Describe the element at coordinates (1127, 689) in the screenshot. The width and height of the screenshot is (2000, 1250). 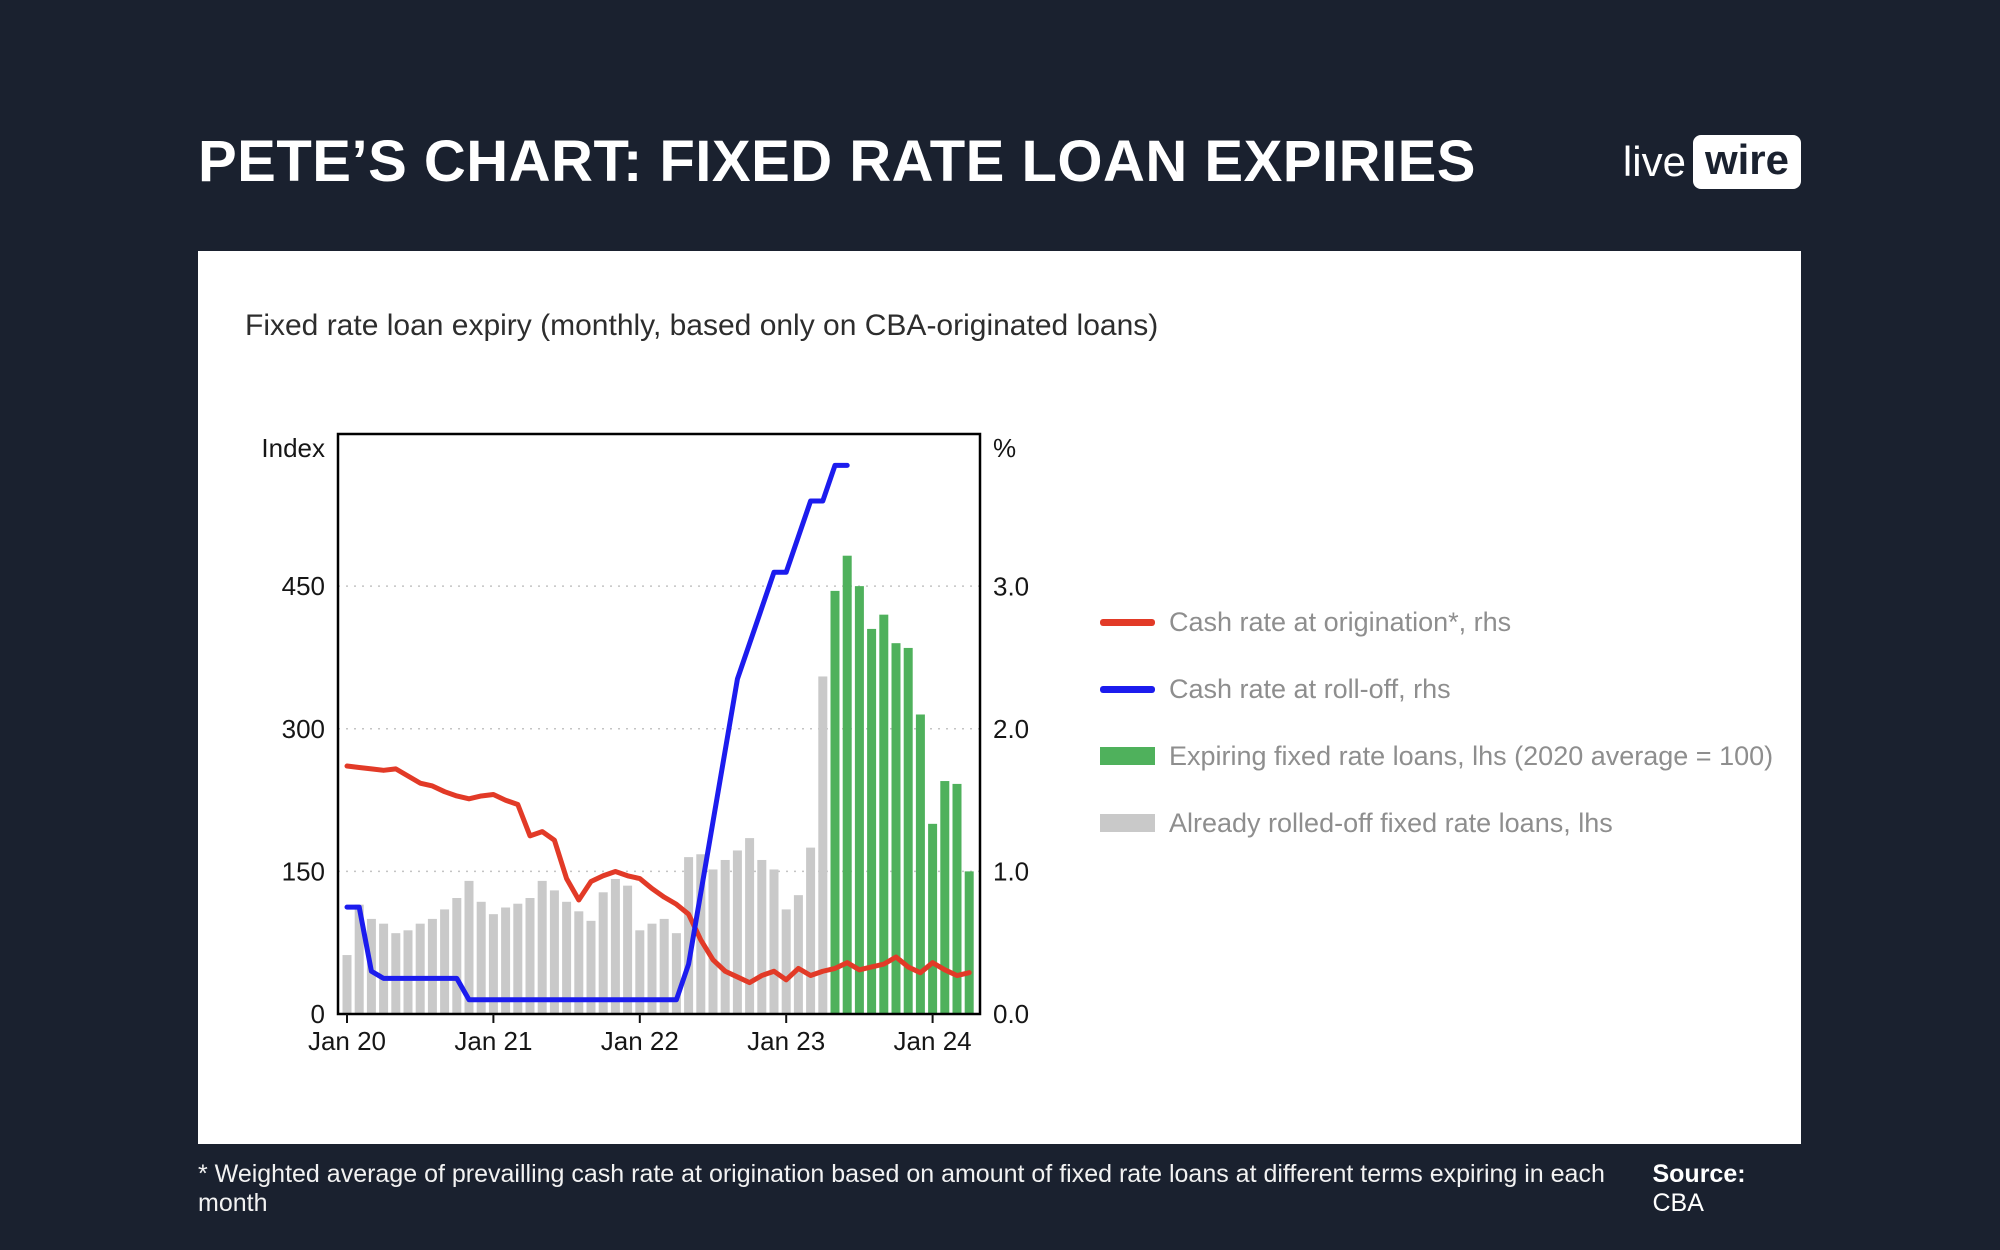
I see `blue-line-swatch` at that location.